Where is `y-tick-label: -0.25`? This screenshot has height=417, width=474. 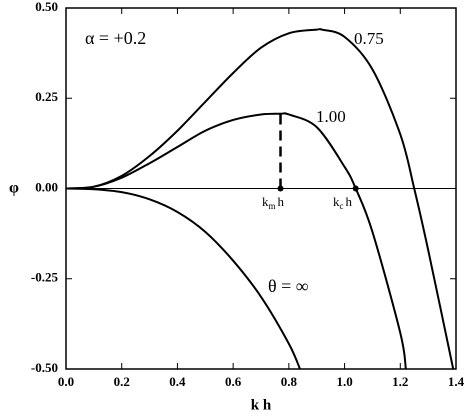
y-tick-label: -0.25 is located at coordinates (45, 277).